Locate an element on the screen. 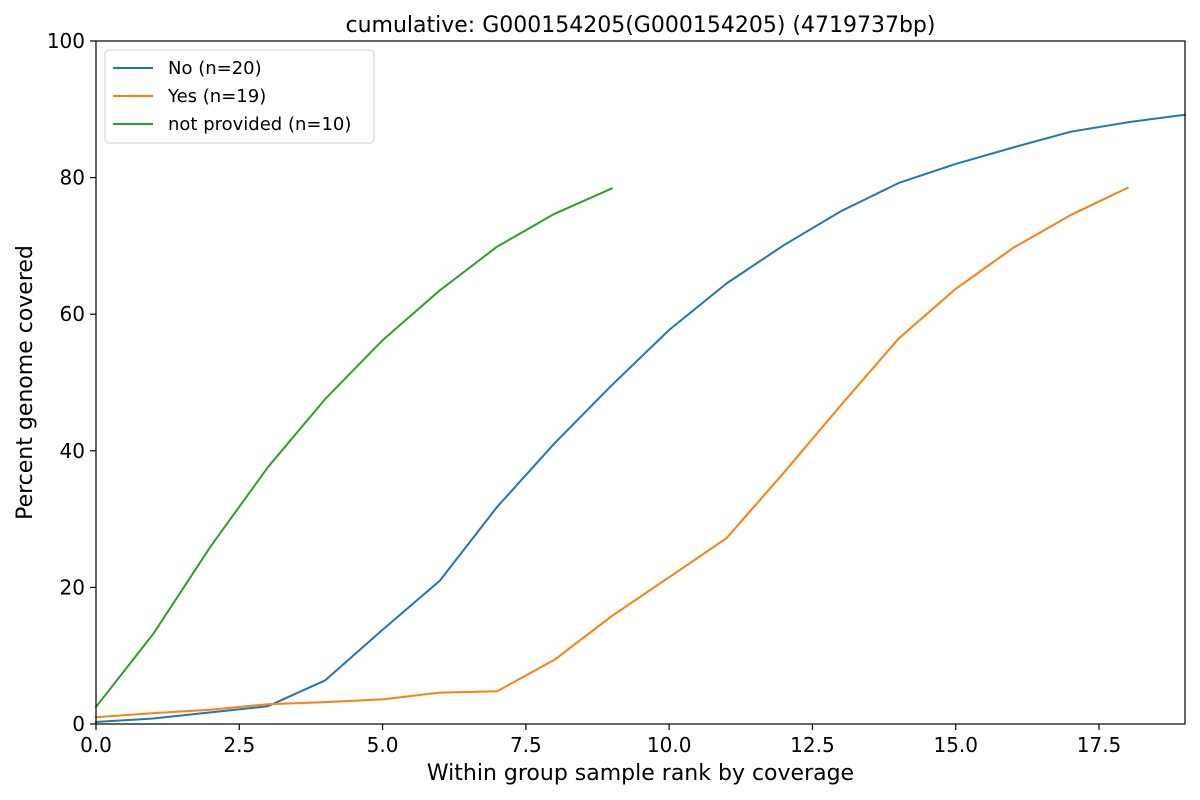 Image resolution: width=1200 pixels, height=800 pixels. y-tick-label: 60 is located at coordinates (72, 314).